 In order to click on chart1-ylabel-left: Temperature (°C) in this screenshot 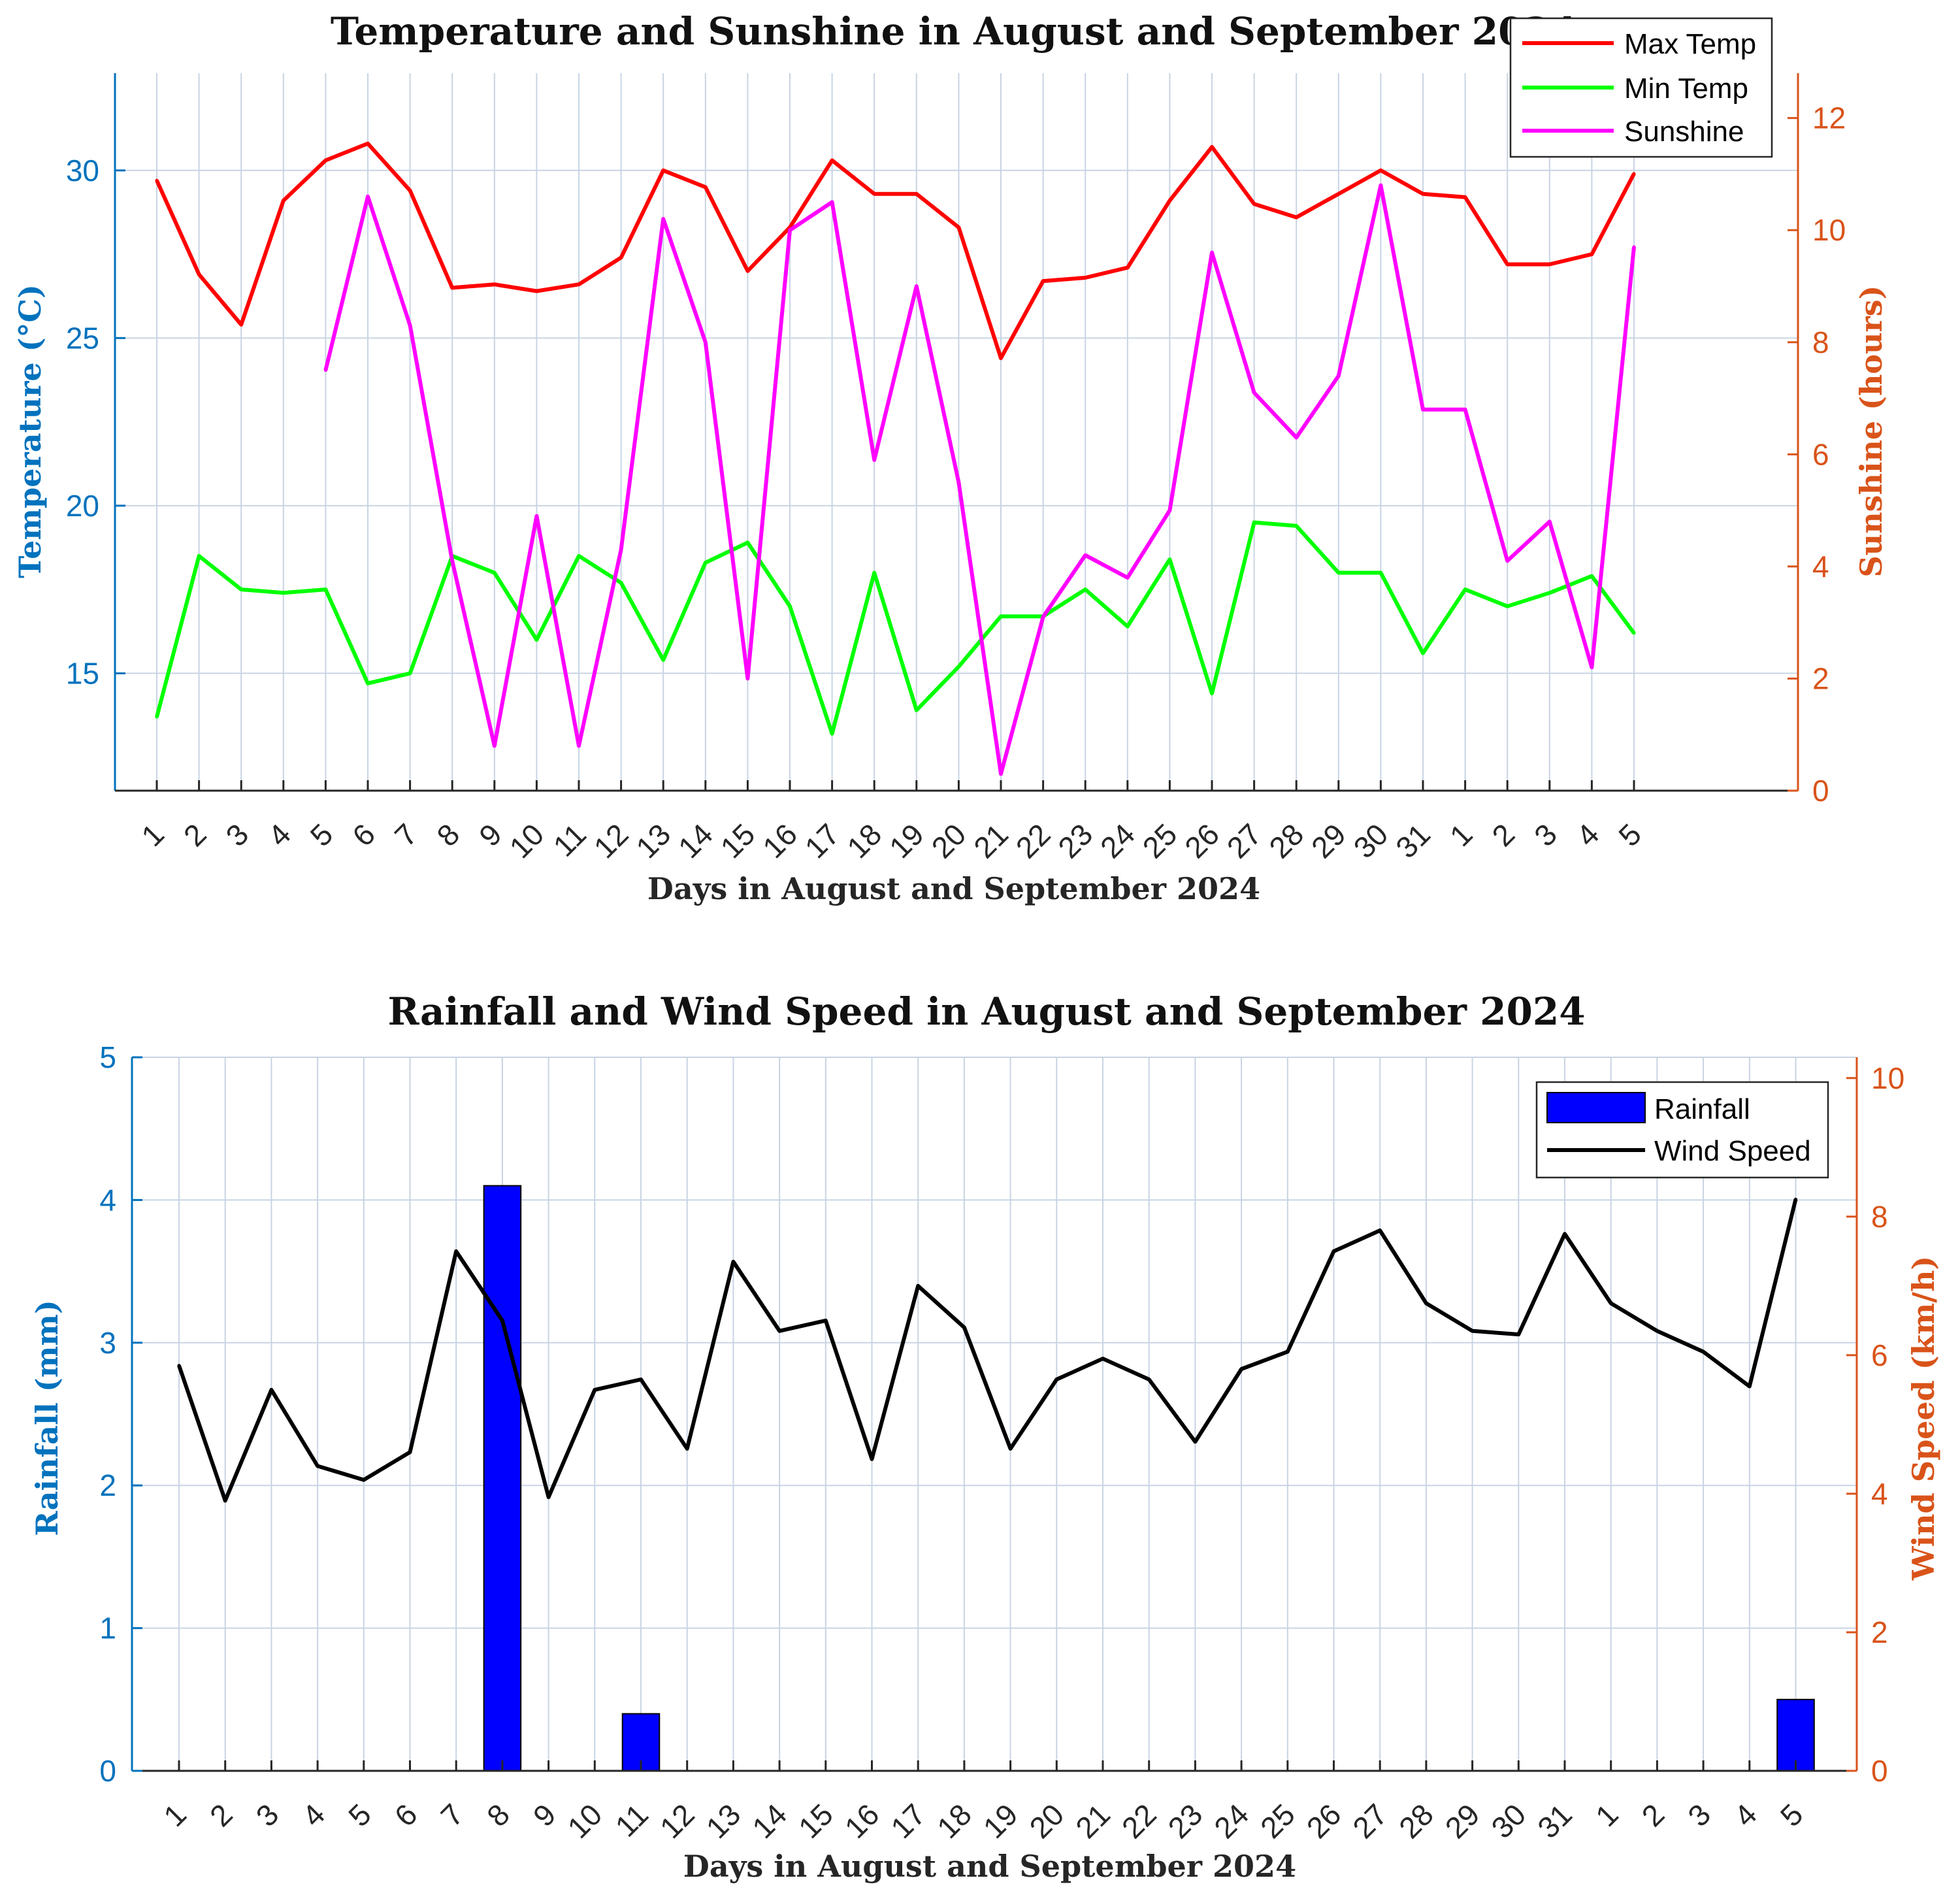, I will do `click(30, 431)`.